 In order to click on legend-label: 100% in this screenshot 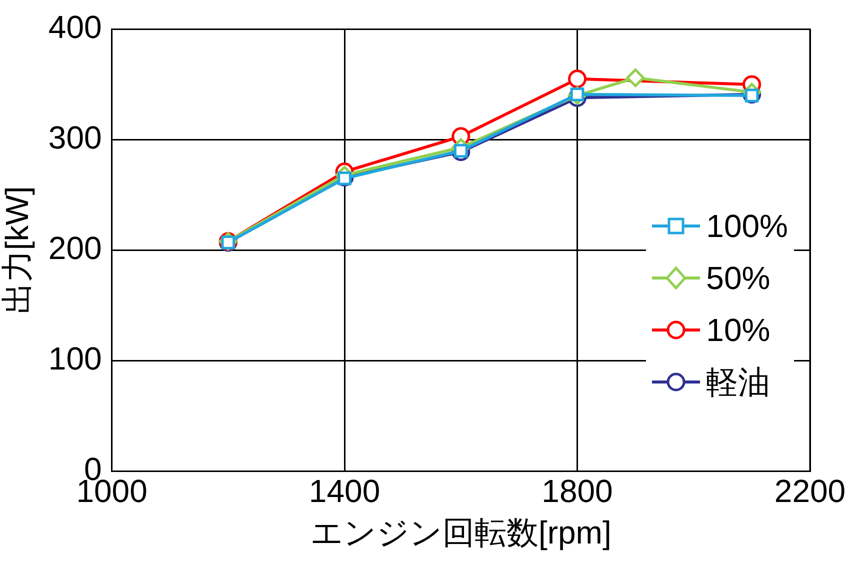, I will do `click(747, 226)`.